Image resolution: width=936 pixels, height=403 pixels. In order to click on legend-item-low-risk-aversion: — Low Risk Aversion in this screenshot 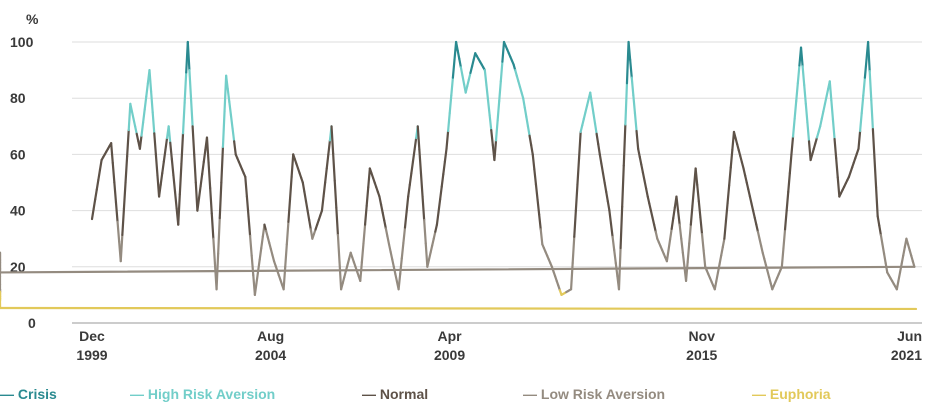, I will do `click(594, 394)`.